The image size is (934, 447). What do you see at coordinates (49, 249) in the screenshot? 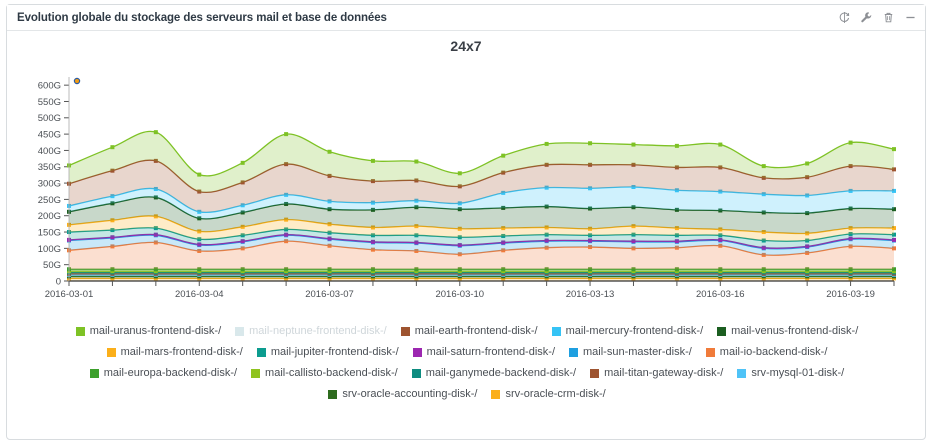
I see `y-axis-tick-label: 100G` at bounding box center [49, 249].